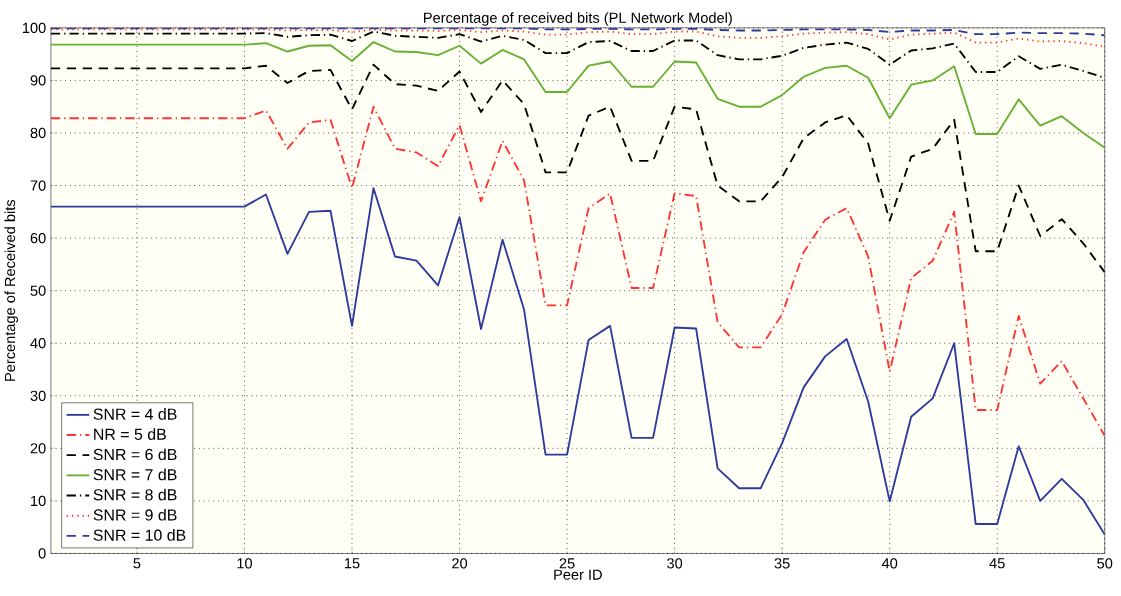 The image size is (1121, 596). I want to click on x-tick-label: 35, so click(782, 563).